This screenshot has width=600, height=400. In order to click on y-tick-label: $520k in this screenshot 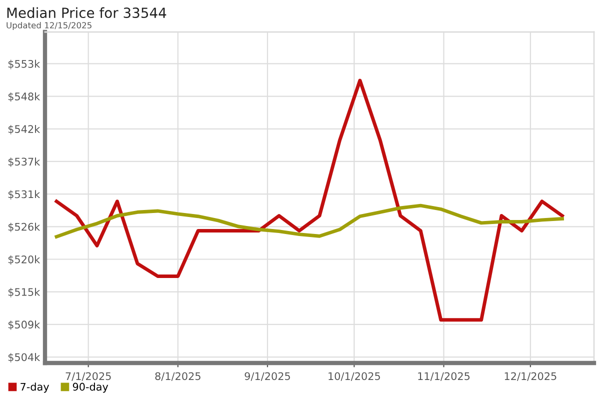, I will do `click(24, 260)`.